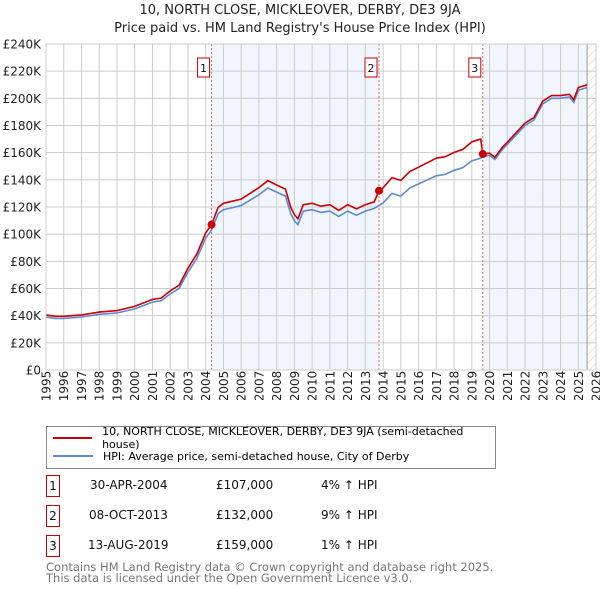 This screenshot has height=590, width=600. What do you see at coordinates (330, 385) in the screenshot?
I see `x-tick-label: 2011` at bounding box center [330, 385].